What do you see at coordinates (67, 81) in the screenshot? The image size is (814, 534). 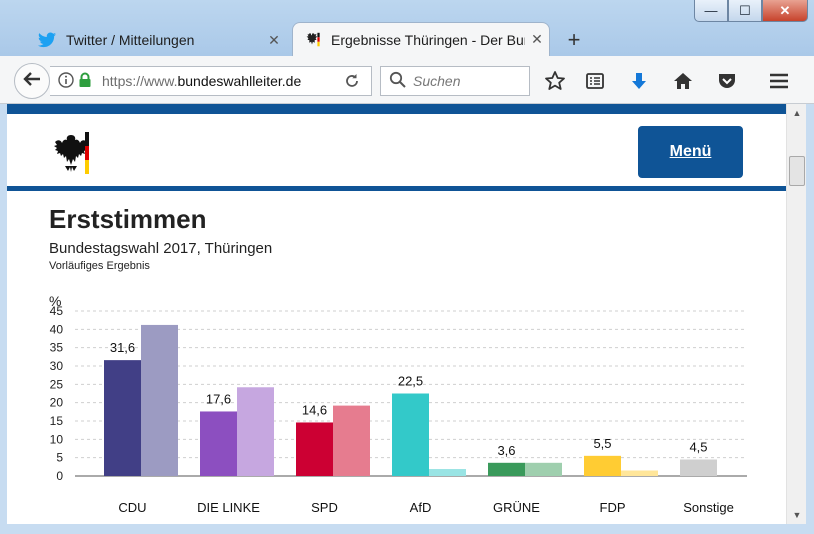 I see `info-icon` at bounding box center [67, 81].